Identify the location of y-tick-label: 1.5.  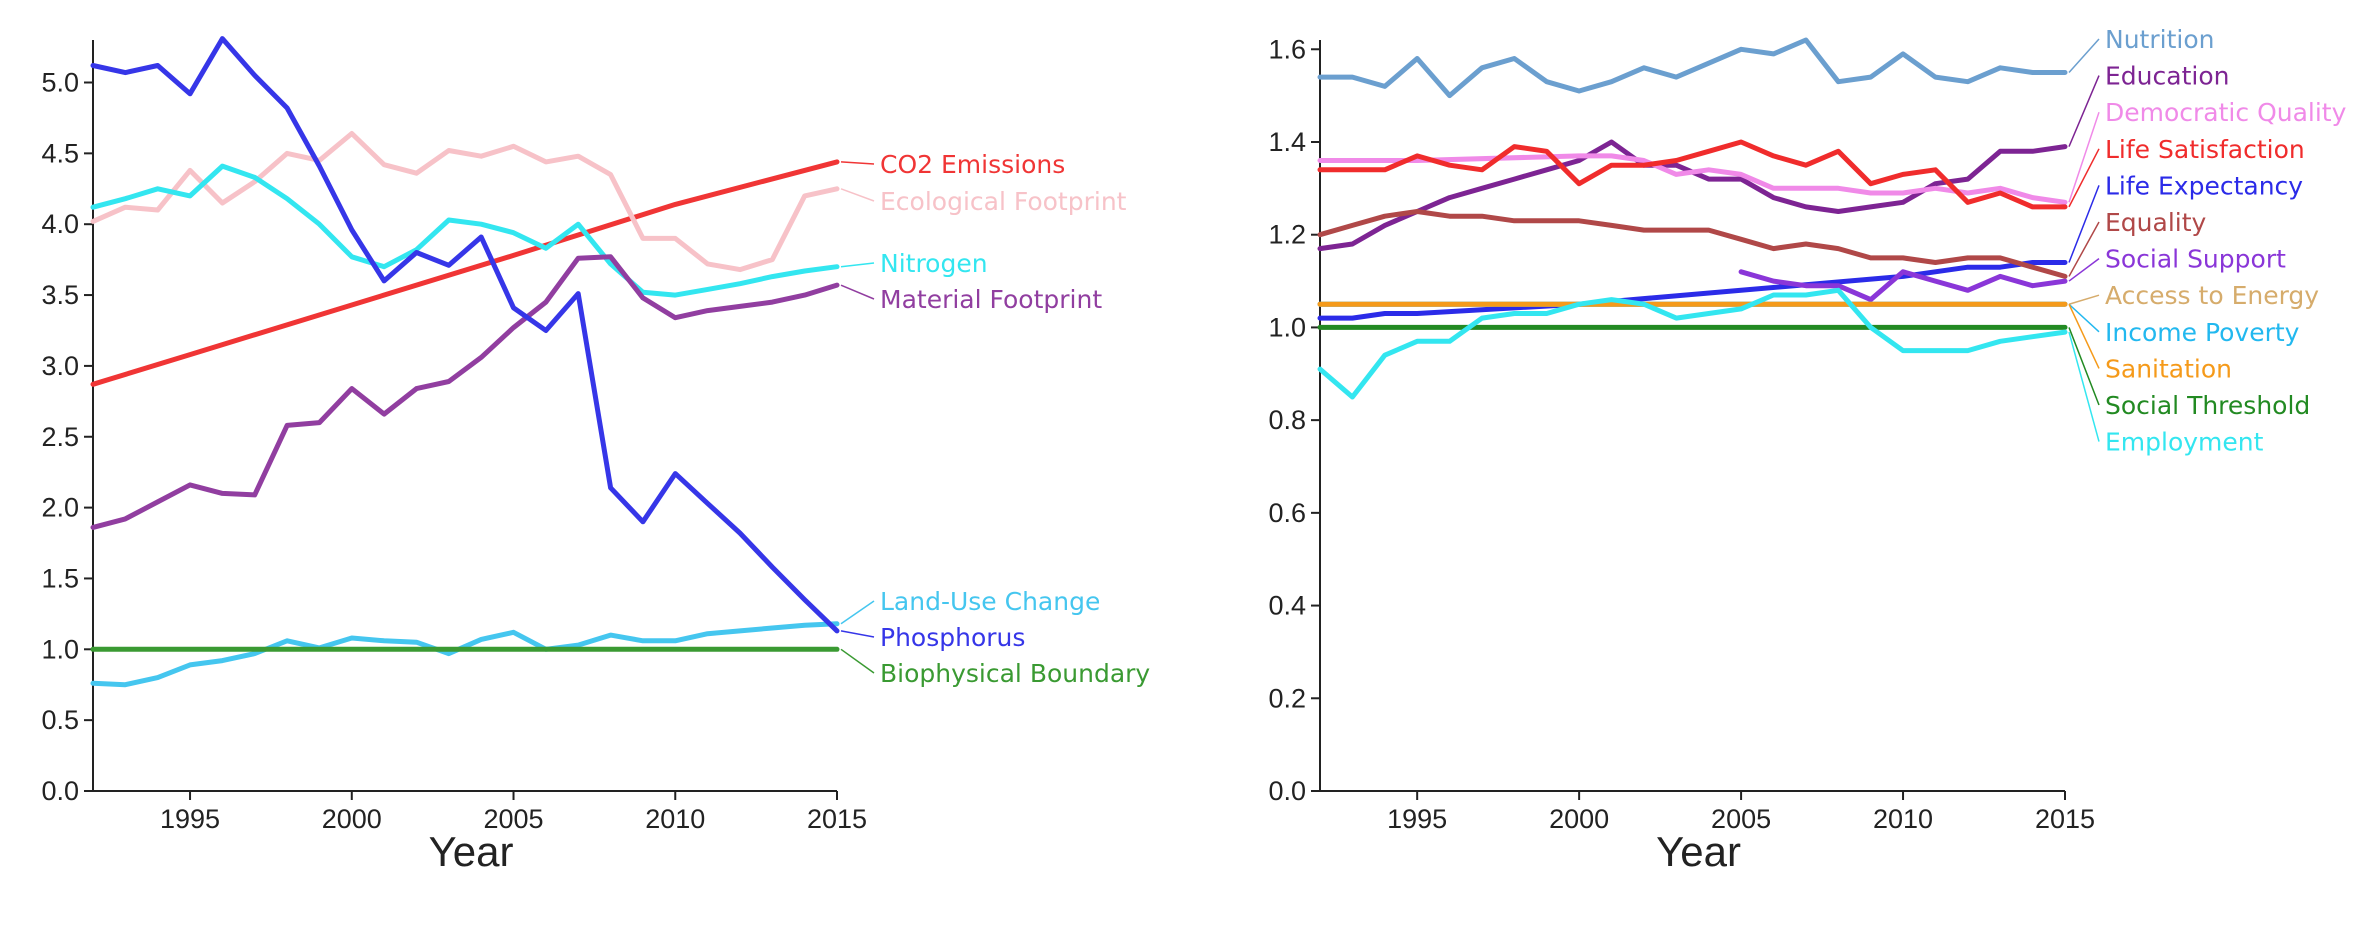
(60, 578).